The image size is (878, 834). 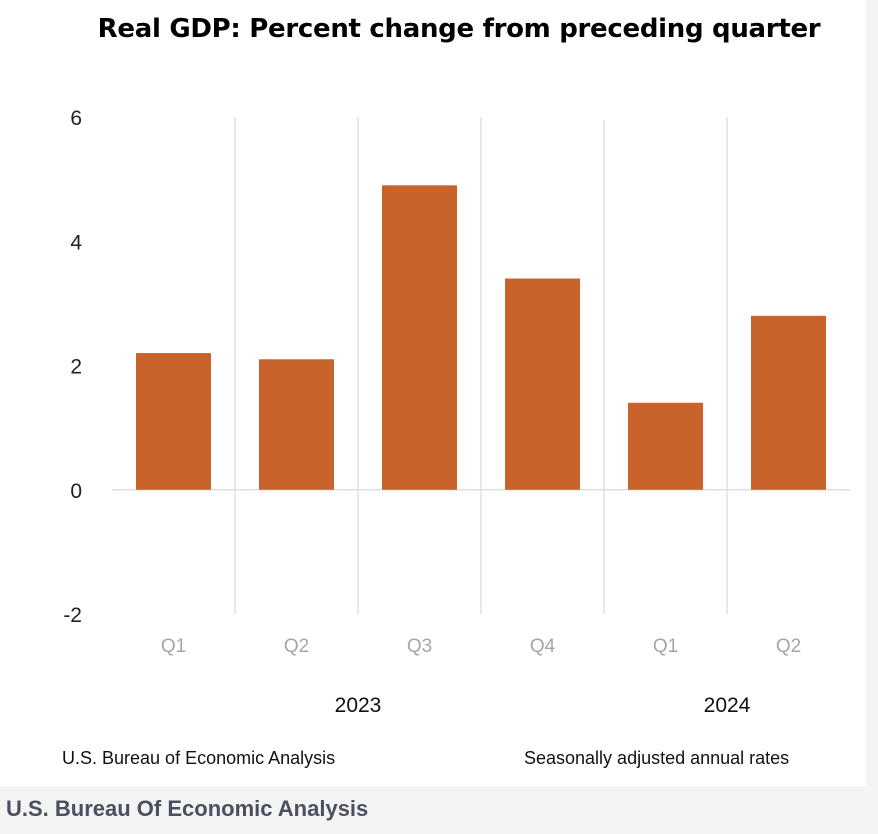 I want to click on source-note: U.S. Bureau of Economic Analysis, so click(x=199, y=758).